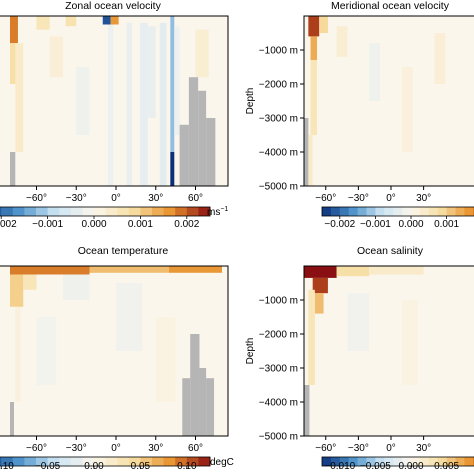 The height and width of the screenshot is (474, 474). Describe the element at coordinates (278, 335) in the screenshot. I see `y-tick-label: −2000 m` at that location.